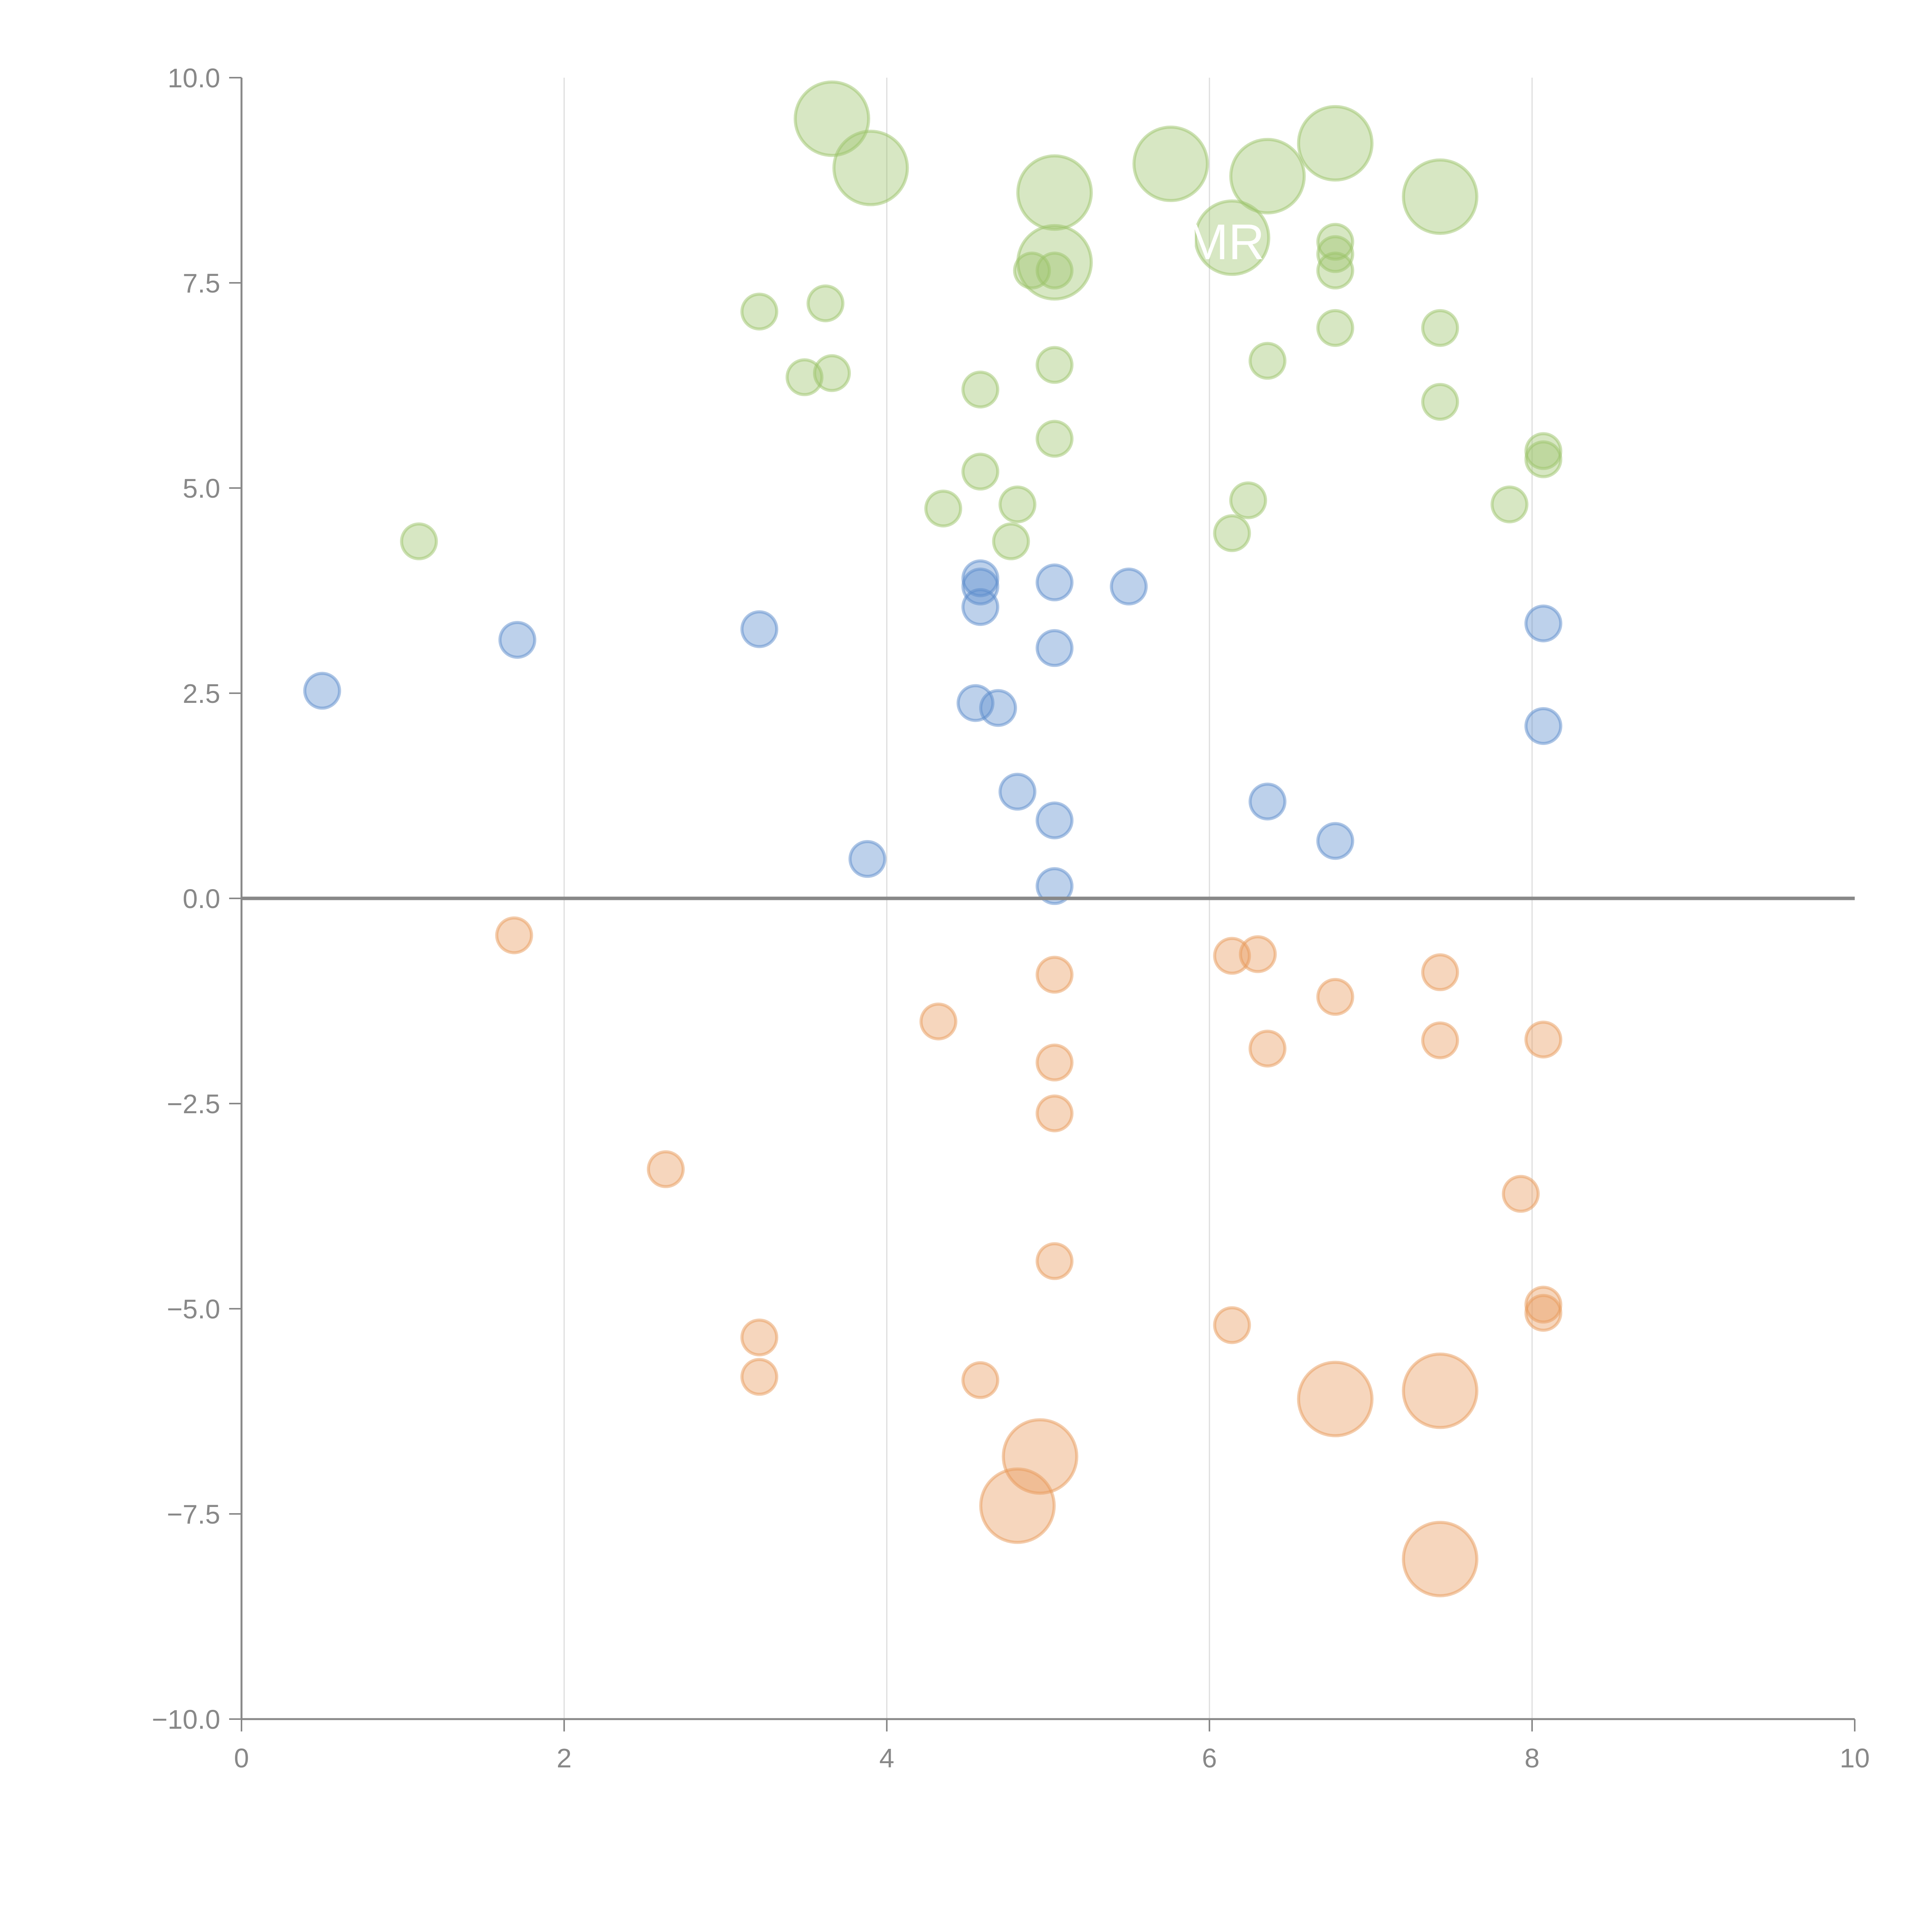  I want to click on x-tick-label: 4, so click(887, 1758).